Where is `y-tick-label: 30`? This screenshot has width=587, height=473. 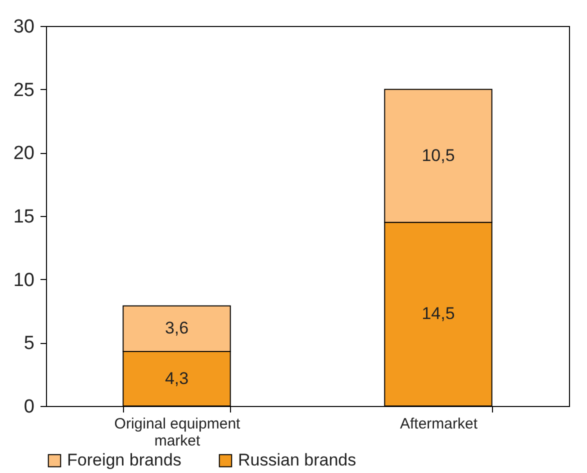 y-tick-label: 30 is located at coordinates (23, 27).